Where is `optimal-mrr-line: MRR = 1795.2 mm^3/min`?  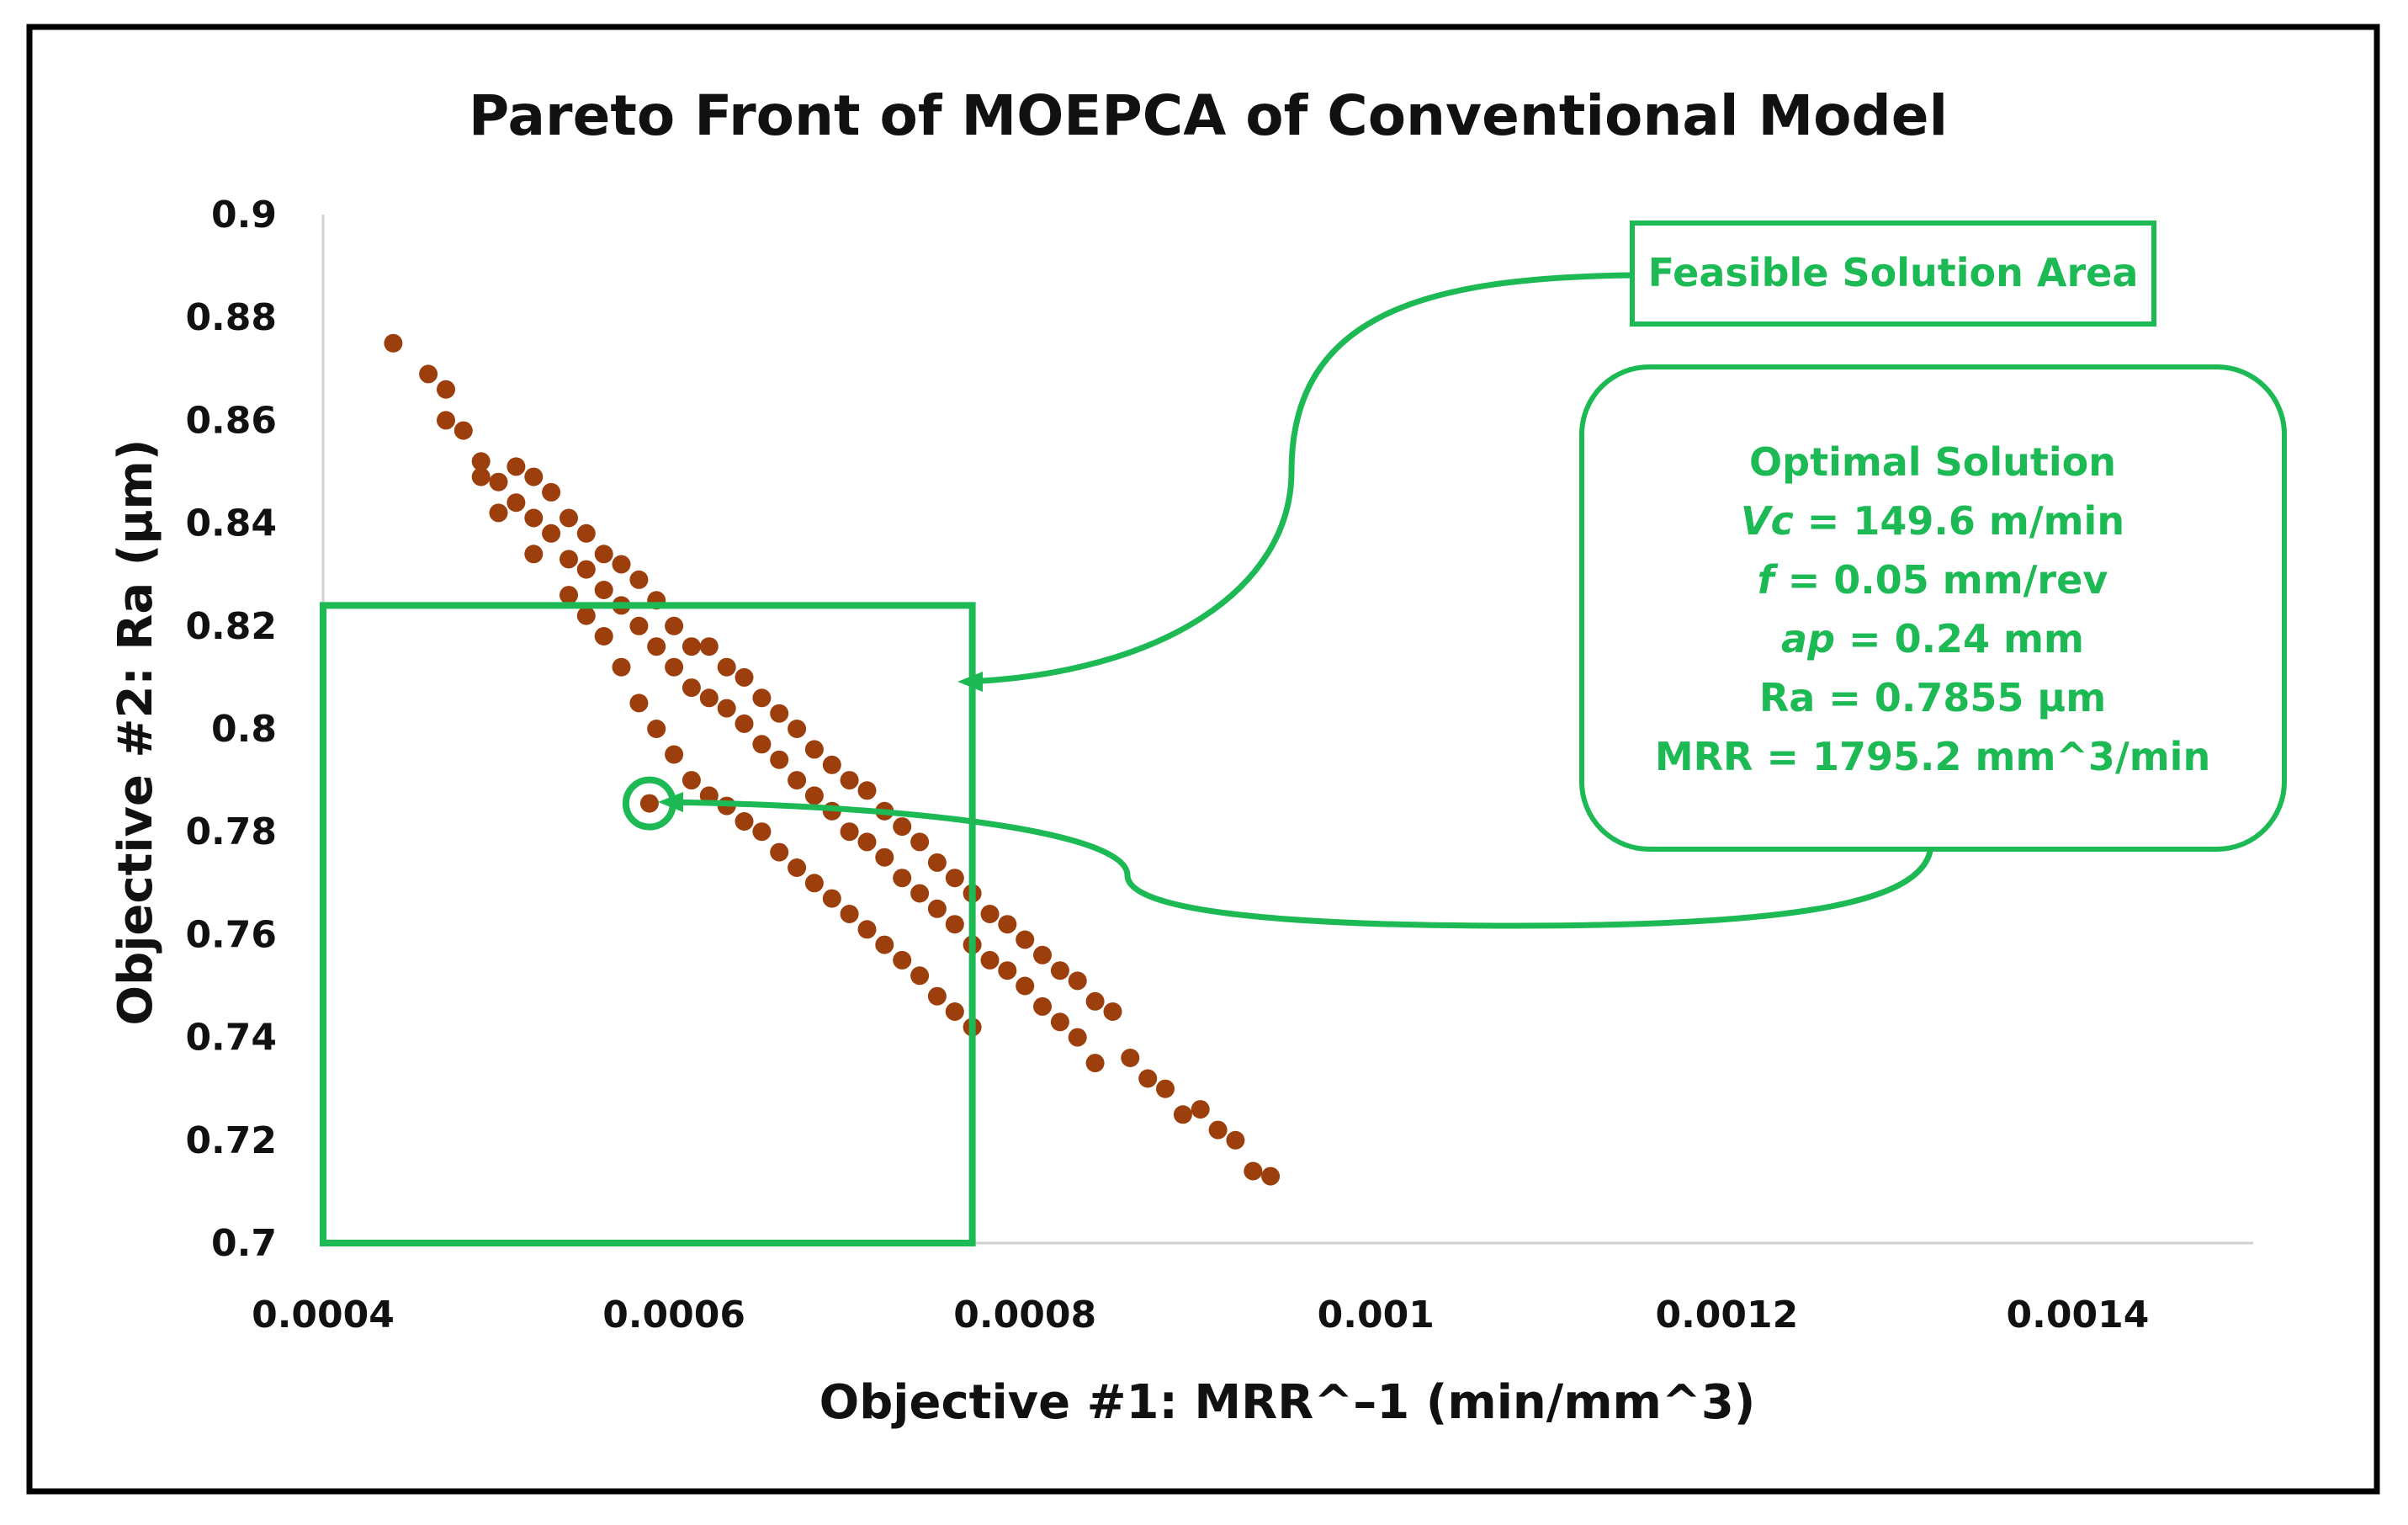 optimal-mrr-line: MRR = 1795.2 mm^3/min is located at coordinates (1933, 757).